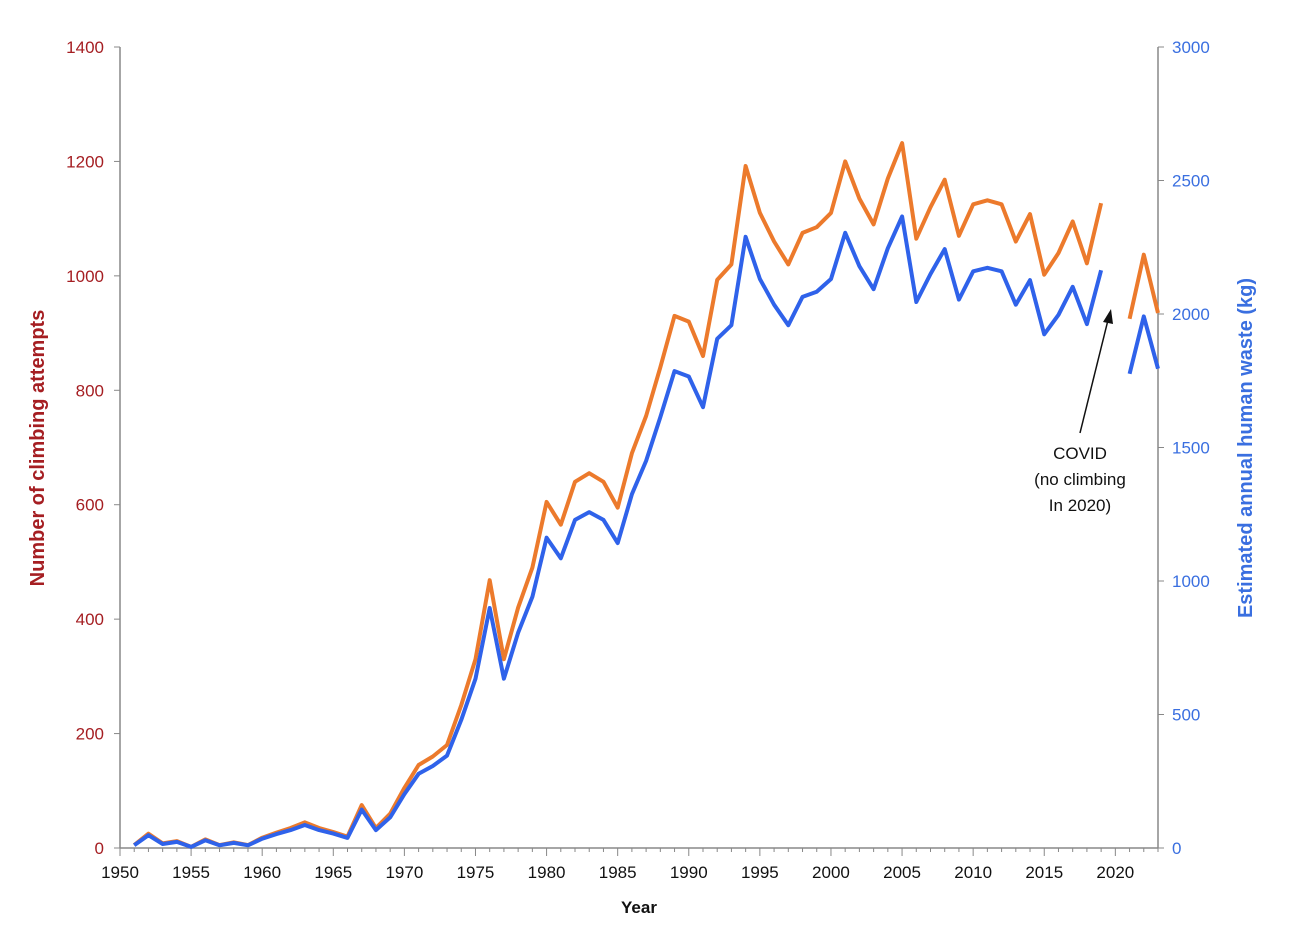 This screenshot has width=1300, height=939. Describe the element at coordinates (120, 872) in the screenshot. I see `x-tick-label: 1950` at that location.